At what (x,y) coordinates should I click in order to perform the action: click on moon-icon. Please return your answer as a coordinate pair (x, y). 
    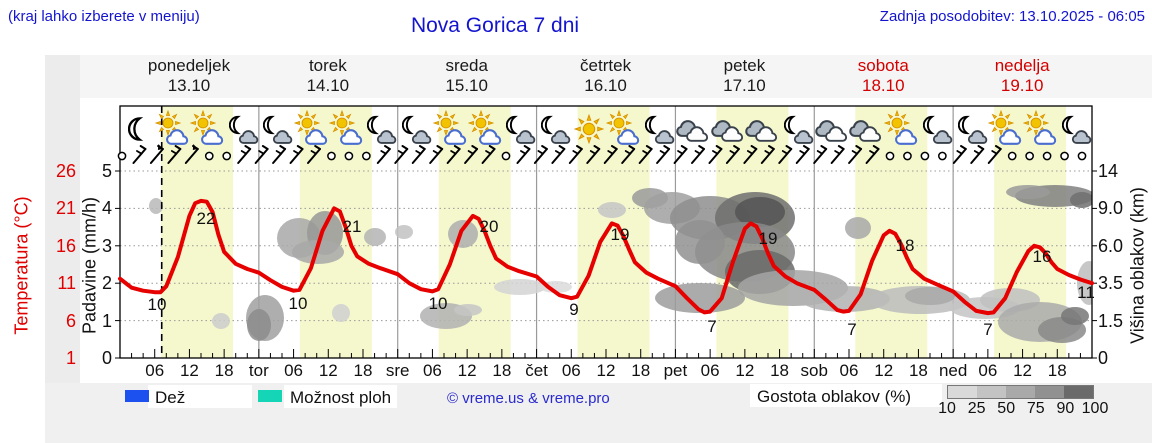
    Looking at the image, I should click on (135, 129).